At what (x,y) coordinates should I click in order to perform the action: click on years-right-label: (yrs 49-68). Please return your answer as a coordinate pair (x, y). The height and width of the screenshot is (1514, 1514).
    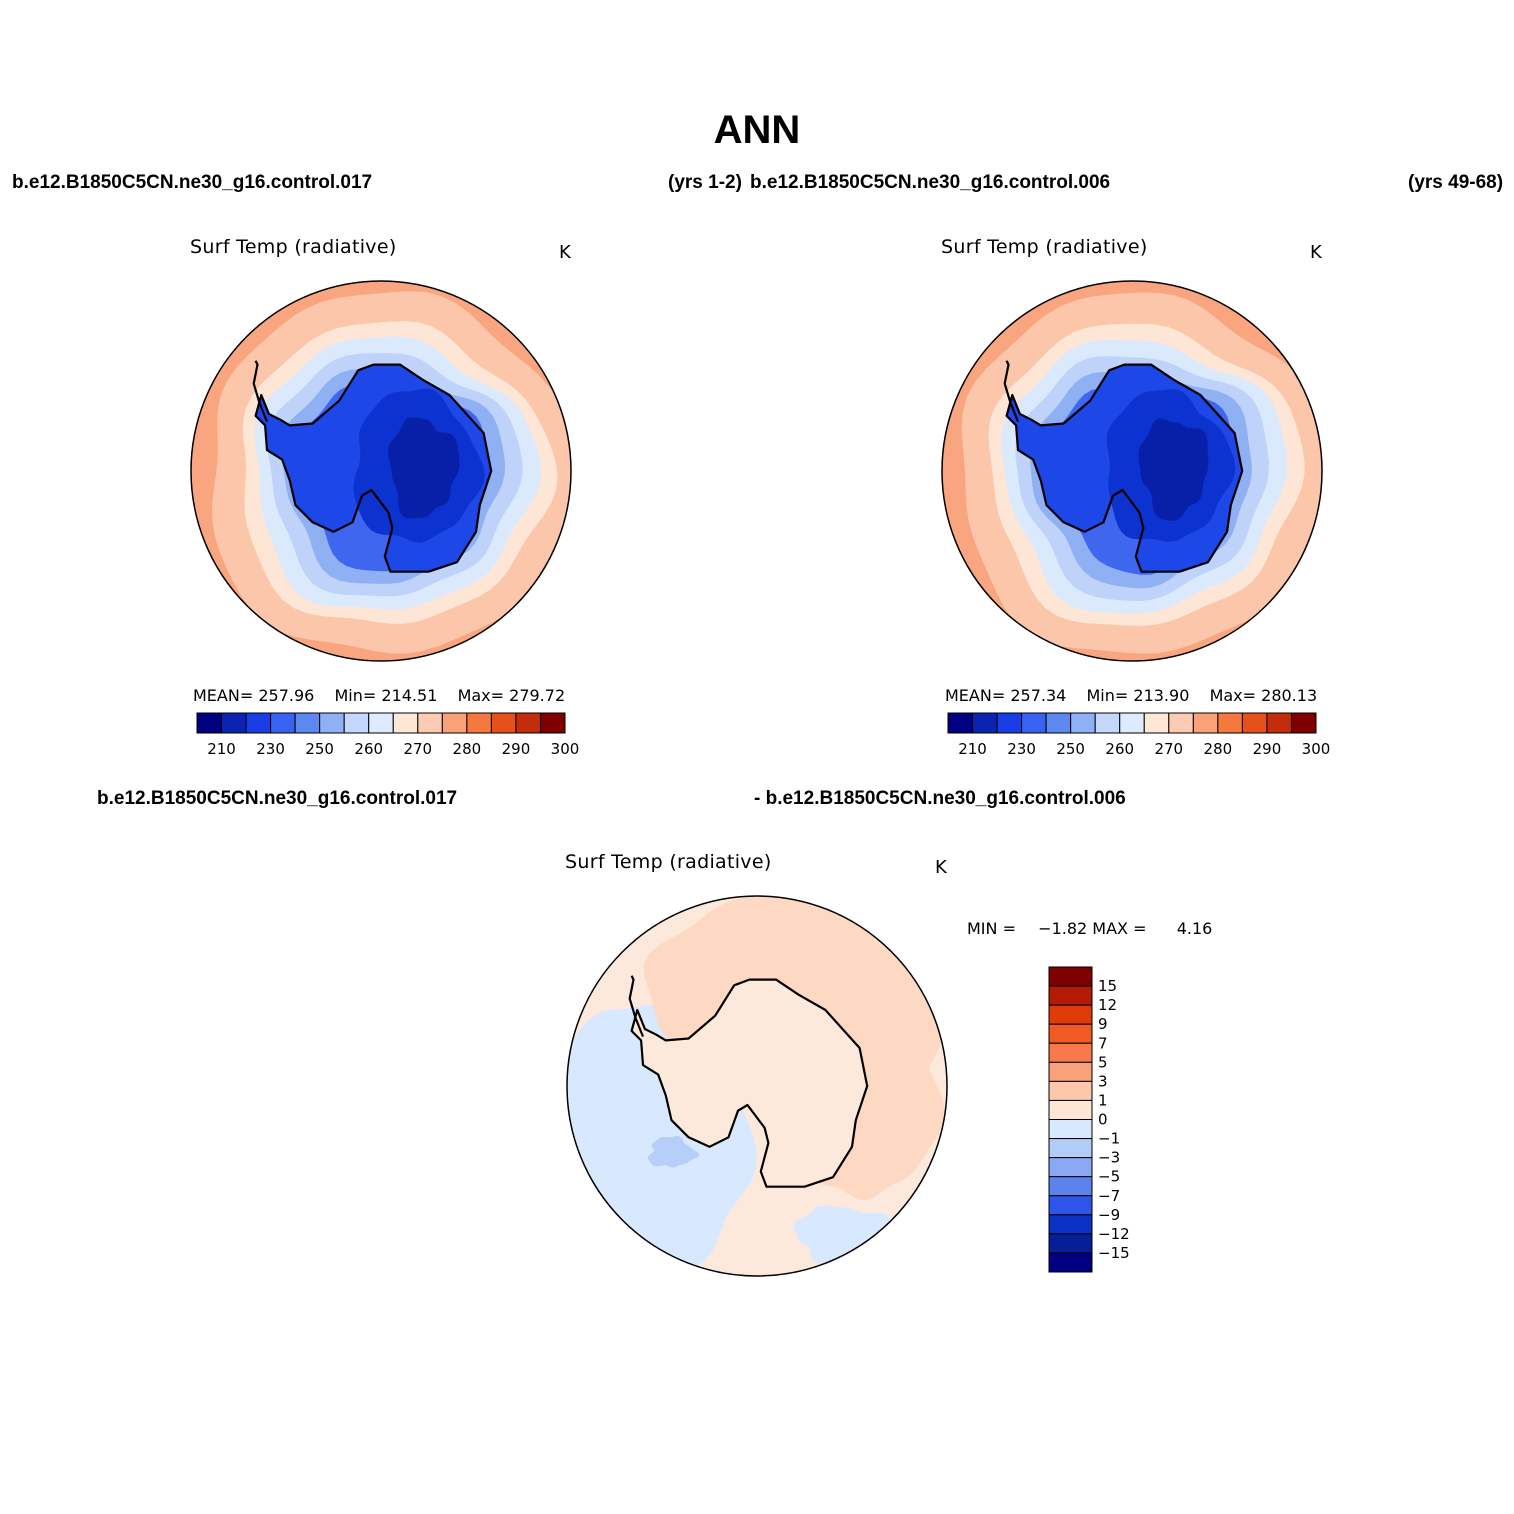
    Looking at the image, I should click on (1456, 182).